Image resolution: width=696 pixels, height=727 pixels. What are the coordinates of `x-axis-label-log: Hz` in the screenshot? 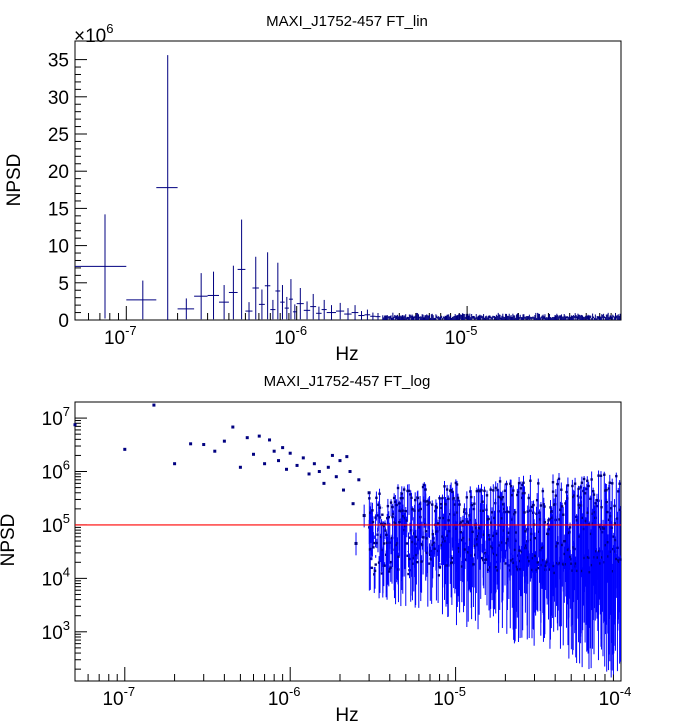 It's located at (346, 713).